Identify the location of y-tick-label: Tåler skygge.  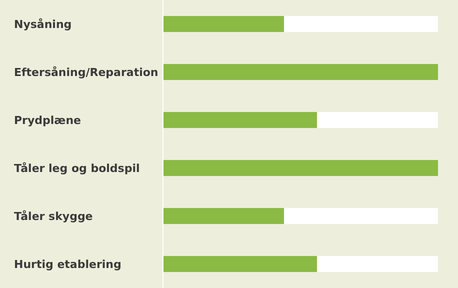
(53, 216).